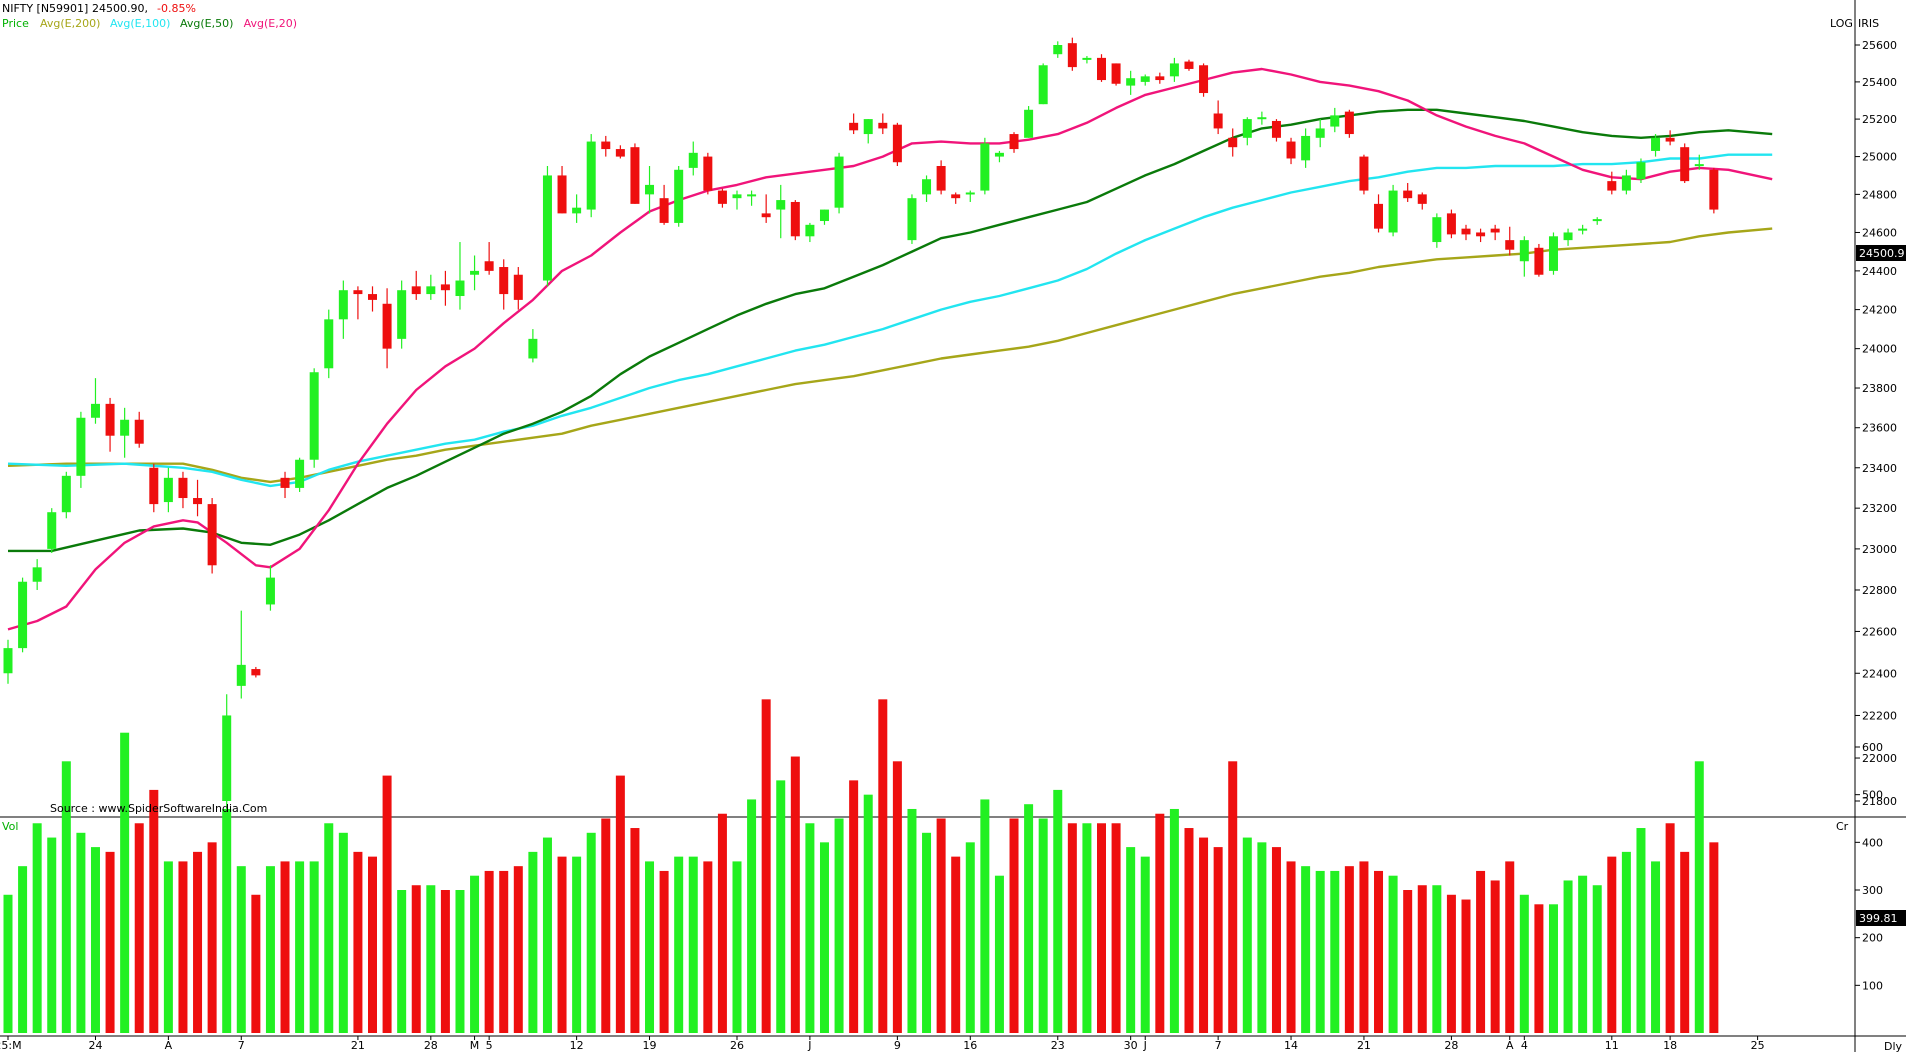 The image size is (1906, 1052). I want to click on time-tick-label: 30, so click(1131, 1045).